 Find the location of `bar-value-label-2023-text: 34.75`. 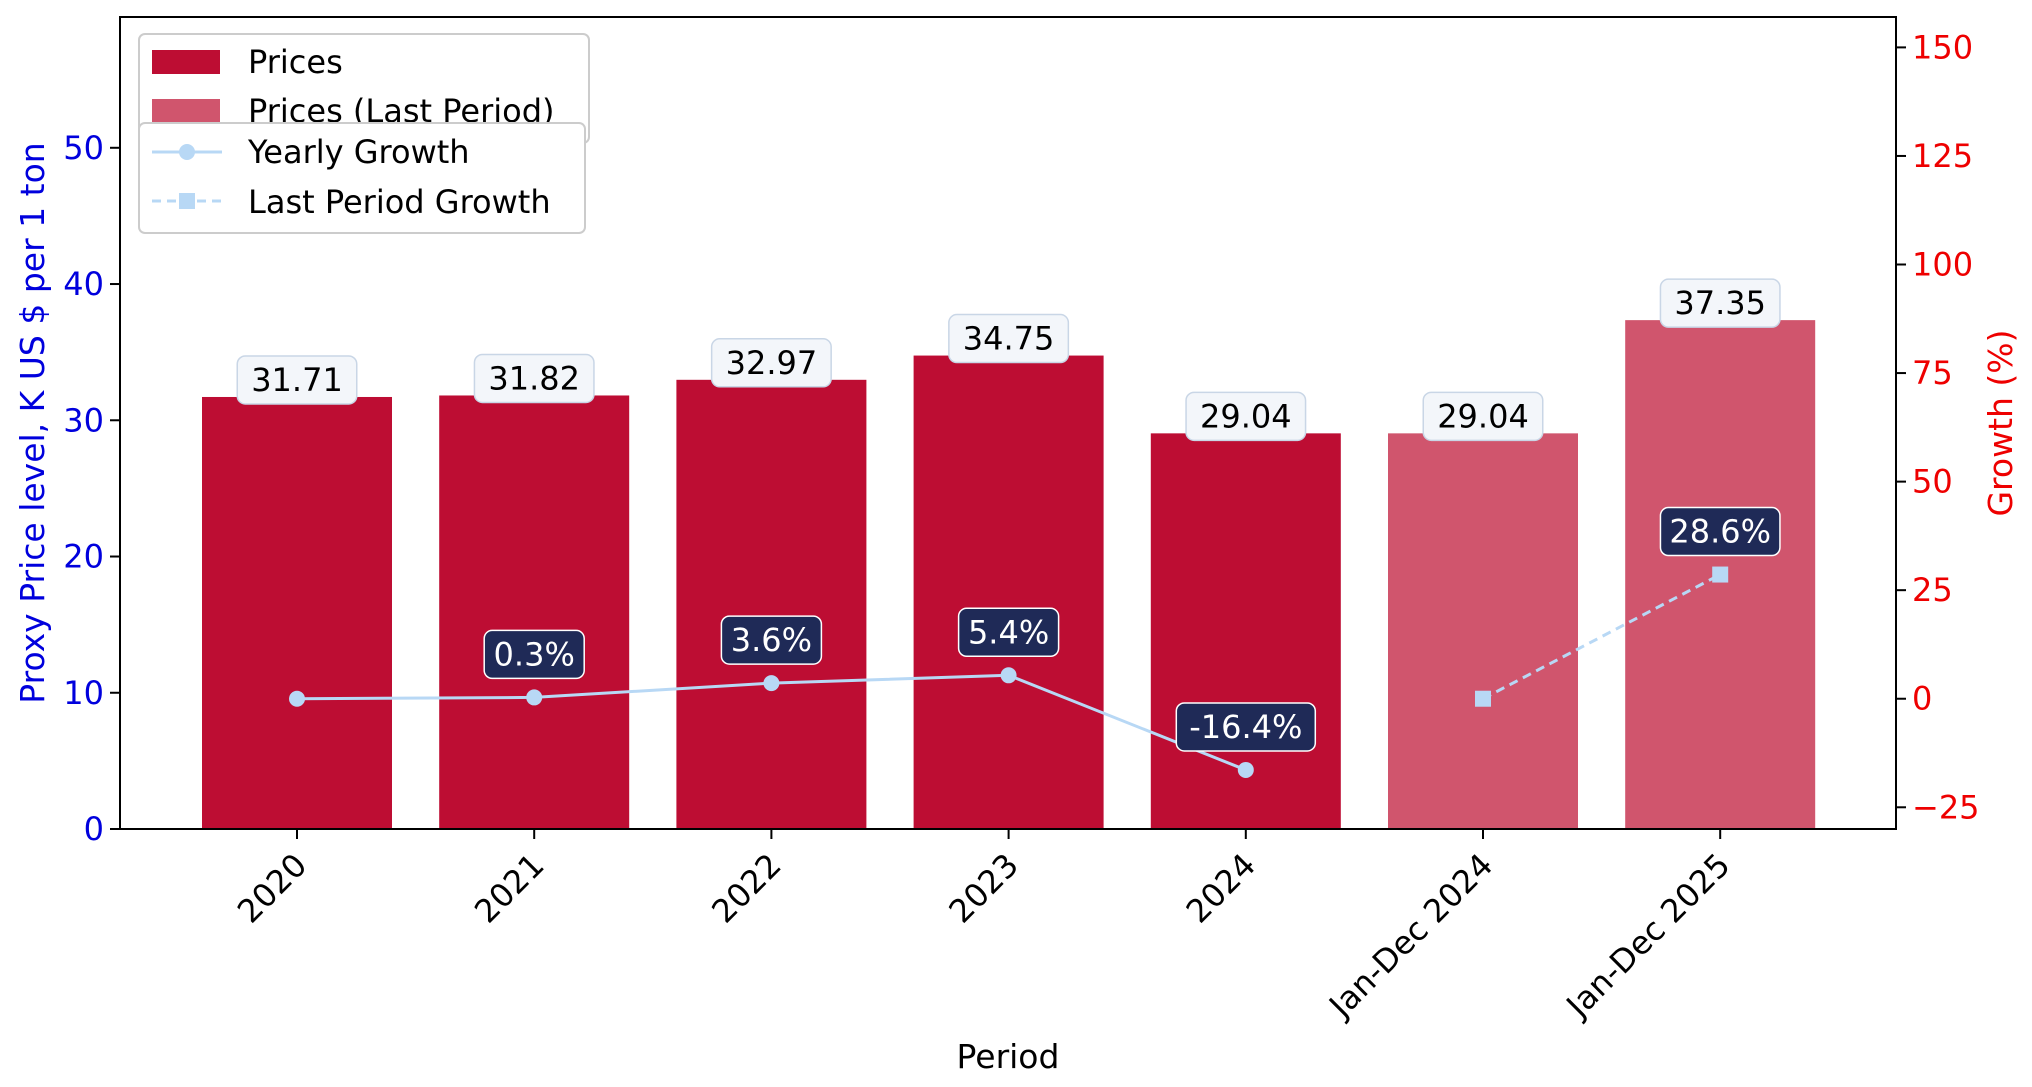

bar-value-label-2023-text: 34.75 is located at coordinates (1009, 339).